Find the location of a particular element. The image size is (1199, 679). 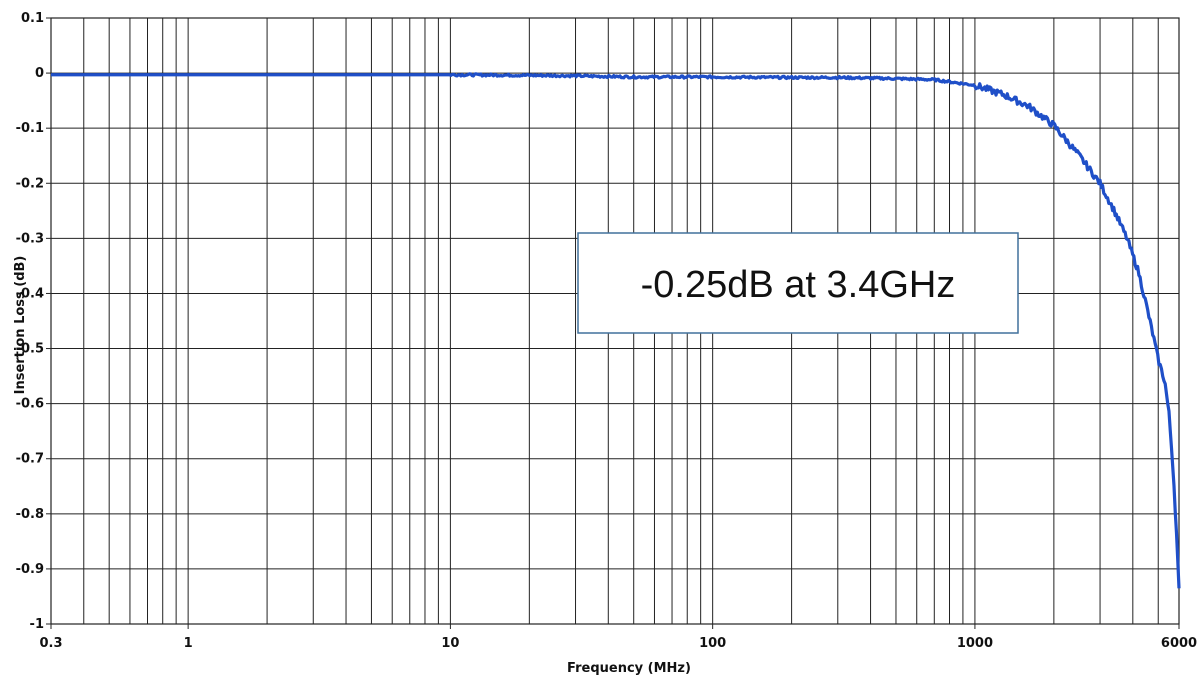

y-tick-label: 0 is located at coordinates (39, 73).